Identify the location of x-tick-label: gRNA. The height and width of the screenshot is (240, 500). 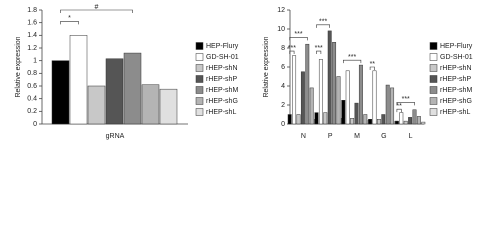
(115, 136).